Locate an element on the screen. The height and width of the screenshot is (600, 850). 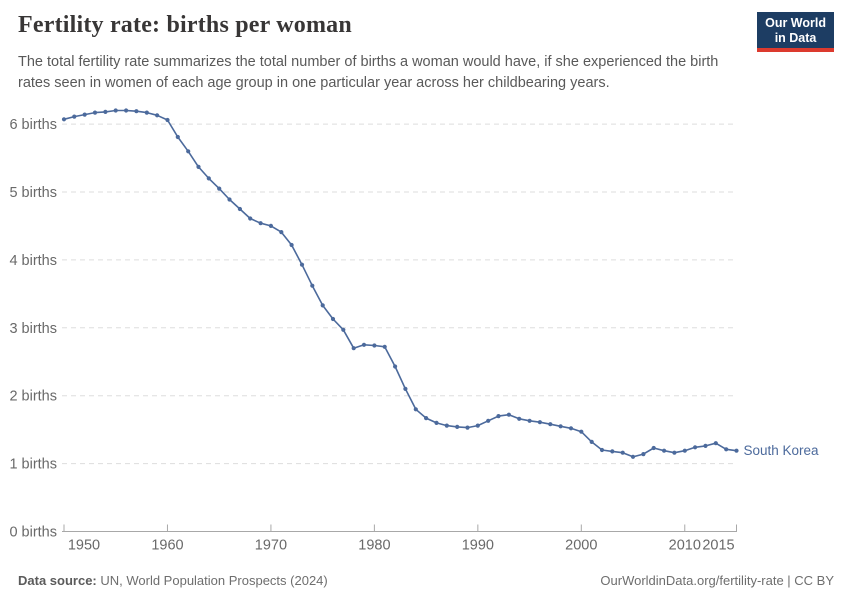
y-tick-label: 5 births is located at coordinates (33, 193).